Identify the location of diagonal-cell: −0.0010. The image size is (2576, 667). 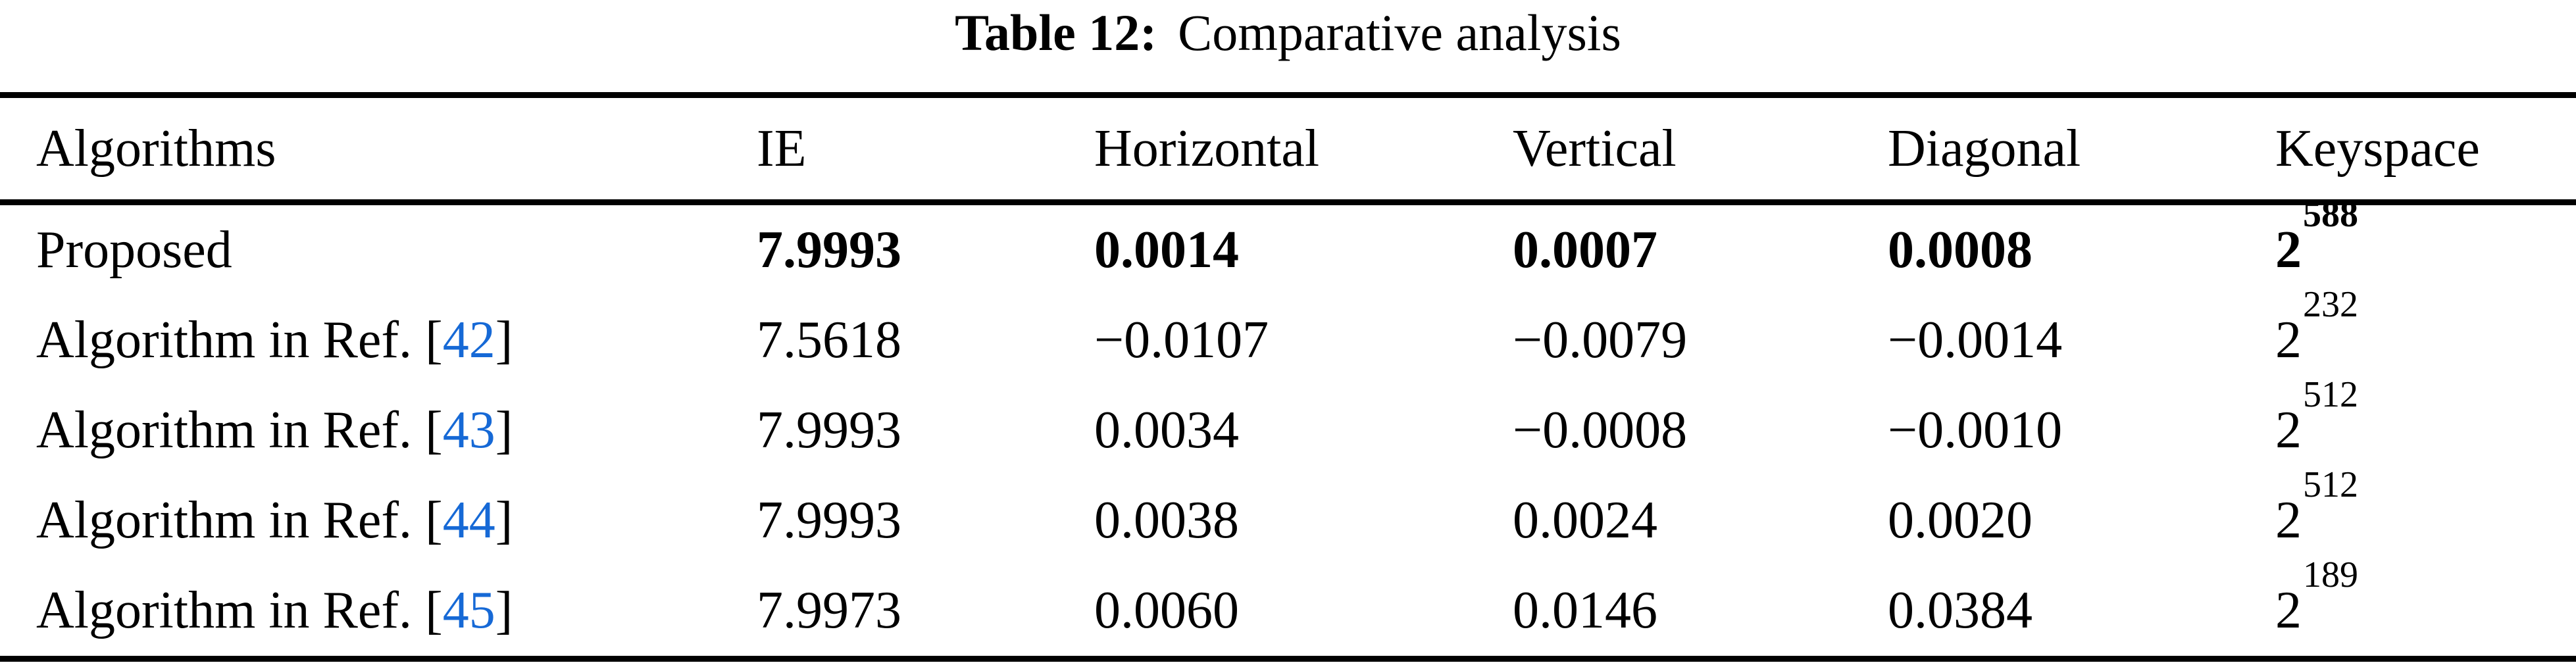
(1976, 430).